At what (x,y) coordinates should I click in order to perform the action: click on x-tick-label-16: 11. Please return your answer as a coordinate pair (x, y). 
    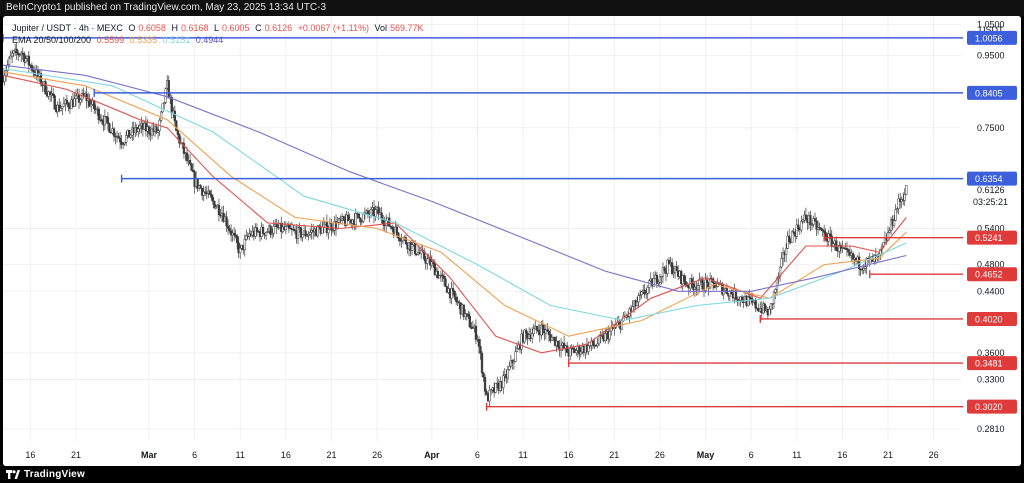
    Looking at the image, I should click on (796, 455).